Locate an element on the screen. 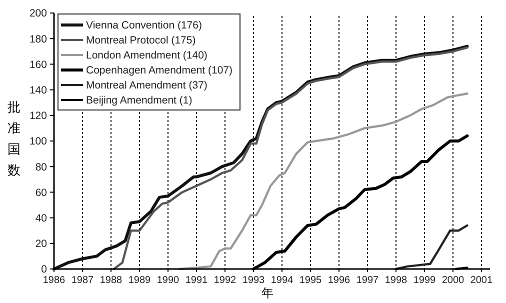  y-tick-label: 140 is located at coordinates (38, 90).